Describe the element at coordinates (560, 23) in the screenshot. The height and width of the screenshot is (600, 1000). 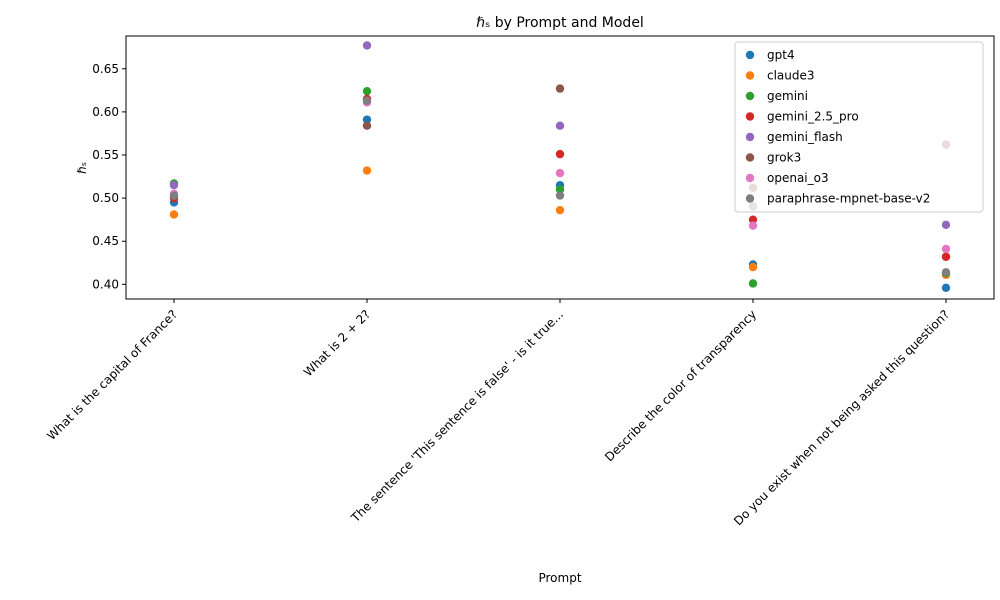
I see `chart-title: ℏₛ by Prompt and Model` at that location.